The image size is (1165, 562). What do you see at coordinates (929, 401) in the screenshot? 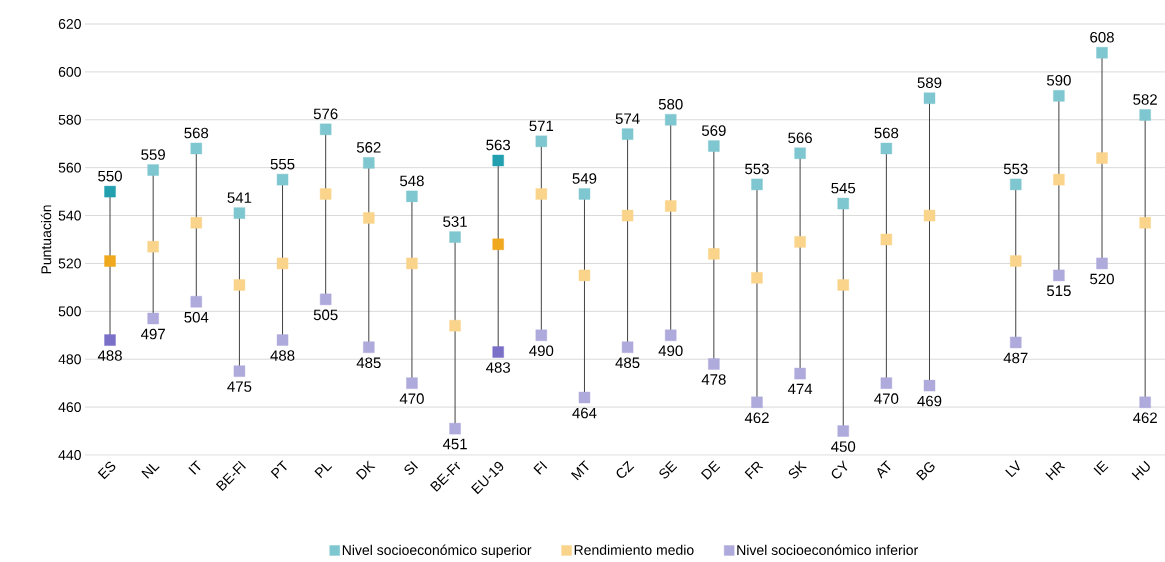
I see `data-label: 469` at bounding box center [929, 401].